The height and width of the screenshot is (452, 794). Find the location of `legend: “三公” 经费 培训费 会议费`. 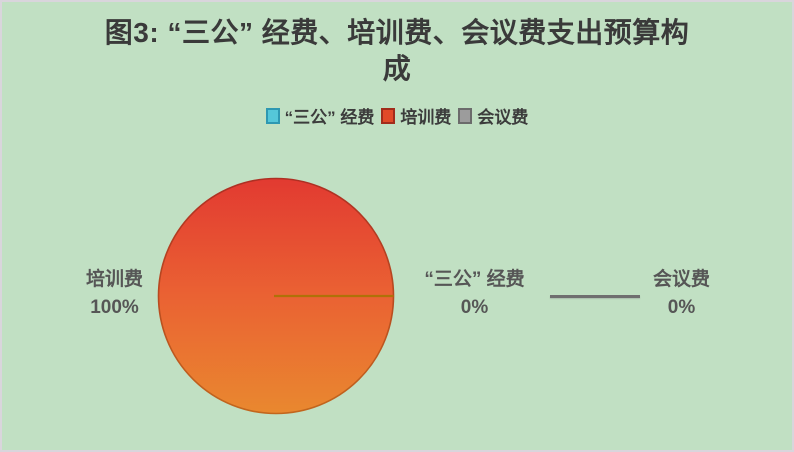

legend: “三公” 经费 培训费 会议费 is located at coordinates (397, 115).